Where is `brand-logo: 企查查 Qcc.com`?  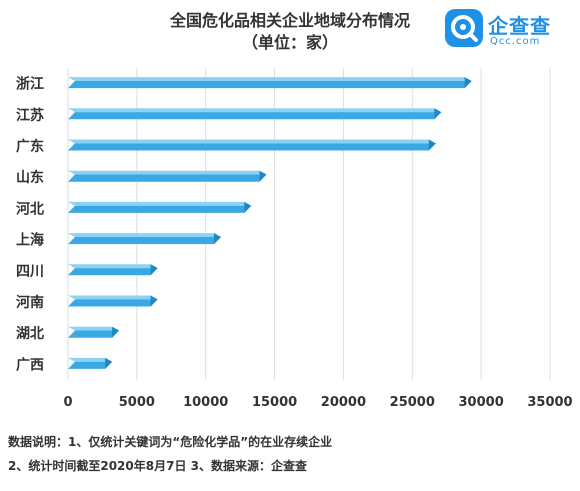 brand-logo: 企查查 Qcc.com is located at coordinates (509, 30).